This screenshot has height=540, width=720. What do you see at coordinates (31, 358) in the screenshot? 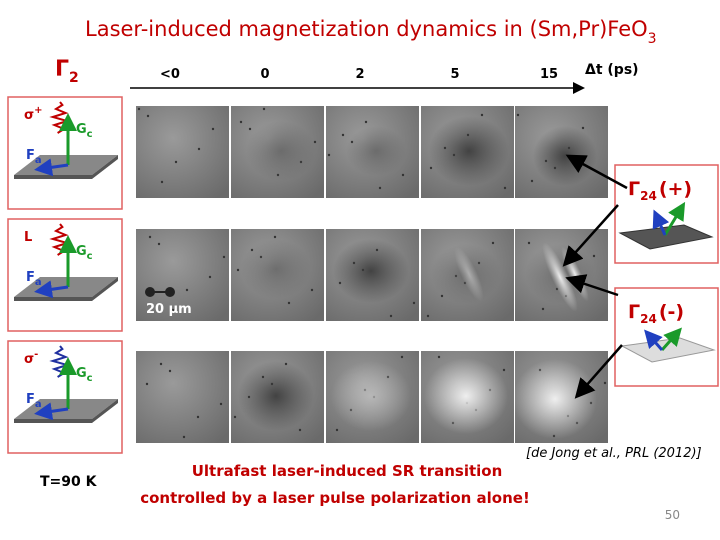
I see `polarization-label: σ-` at bounding box center [31, 358].